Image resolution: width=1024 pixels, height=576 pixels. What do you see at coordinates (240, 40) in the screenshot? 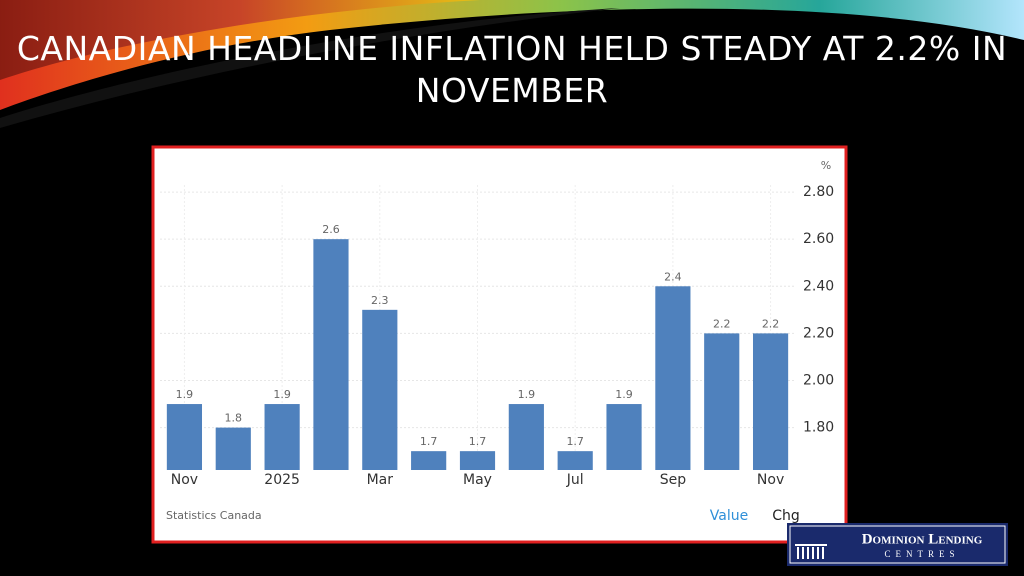
I see `decor-swoosh` at bounding box center [240, 40].